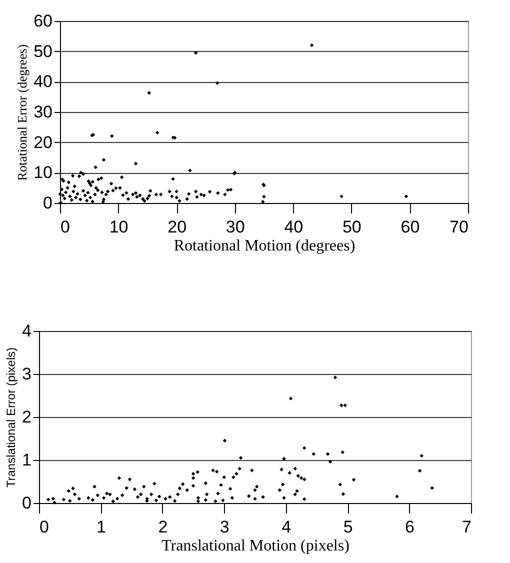 This screenshot has width=510, height=563. Describe the element at coordinates (459, 227) in the screenshot. I see `x-tick-label: 70` at that location.